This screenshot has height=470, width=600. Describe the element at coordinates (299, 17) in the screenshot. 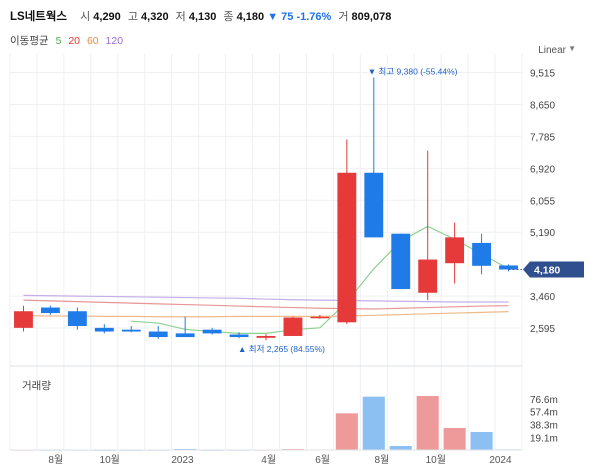

I see `price-change: ▼ 75 -1.76%` at that location.